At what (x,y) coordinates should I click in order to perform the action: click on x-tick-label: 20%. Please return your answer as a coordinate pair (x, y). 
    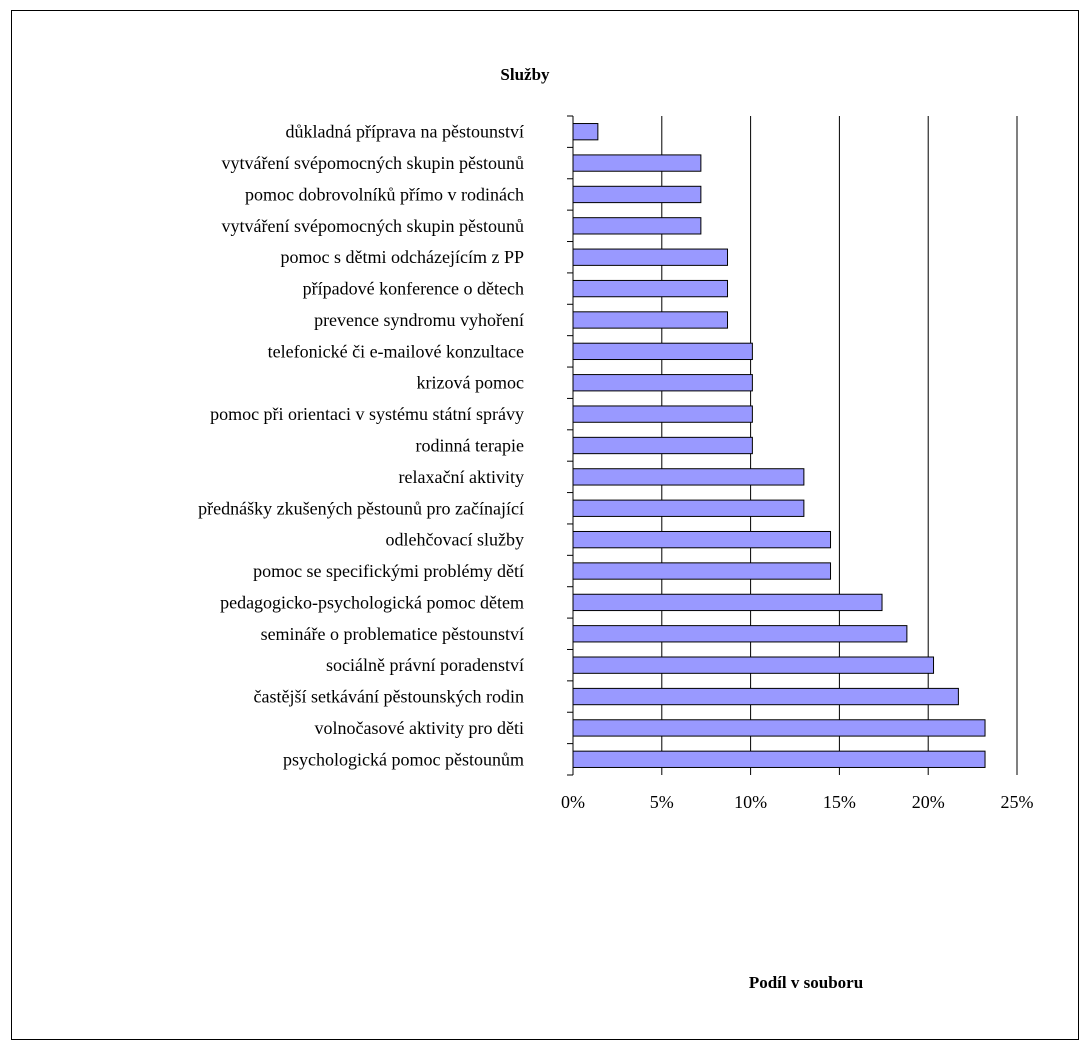
    Looking at the image, I should click on (928, 802).